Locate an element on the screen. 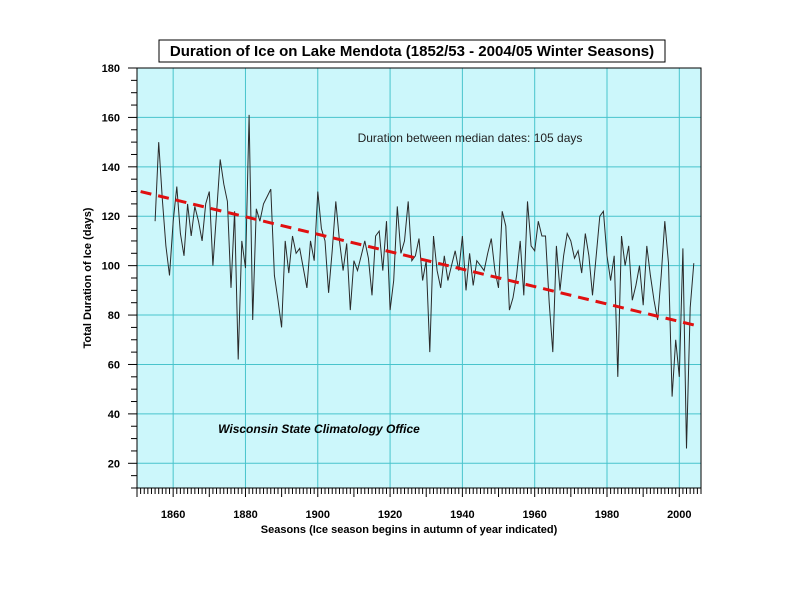 This screenshot has height=600, width=800. annotation-median-duration: Duration between median dates: 105 days is located at coordinates (470, 138).